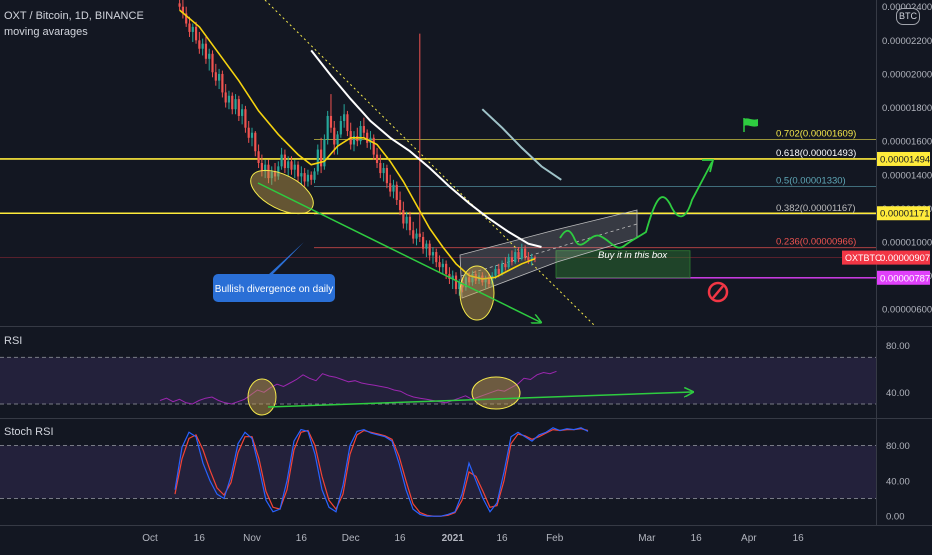 Image resolution: width=932 pixels, height=555 pixels. I want to click on price-tick-label: 0.00002200, so click(907, 41).